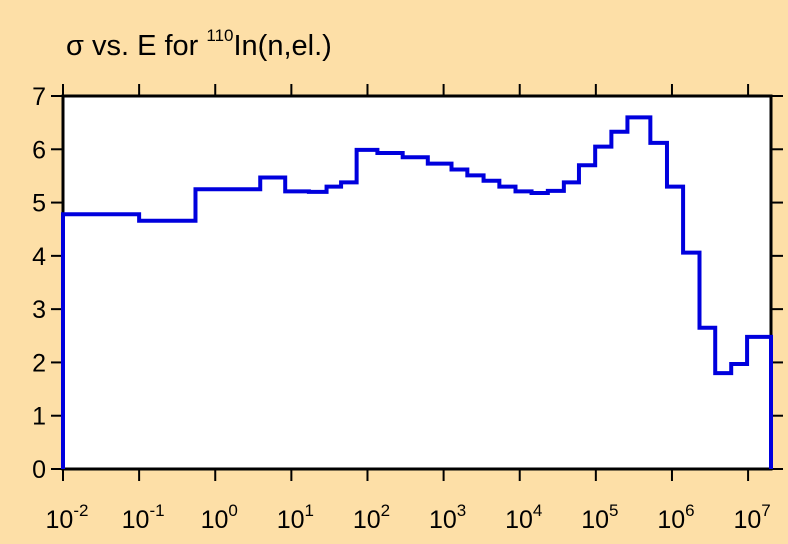  What do you see at coordinates (447, 517) in the screenshot?
I see `x-tick-label: 10³` at bounding box center [447, 517].